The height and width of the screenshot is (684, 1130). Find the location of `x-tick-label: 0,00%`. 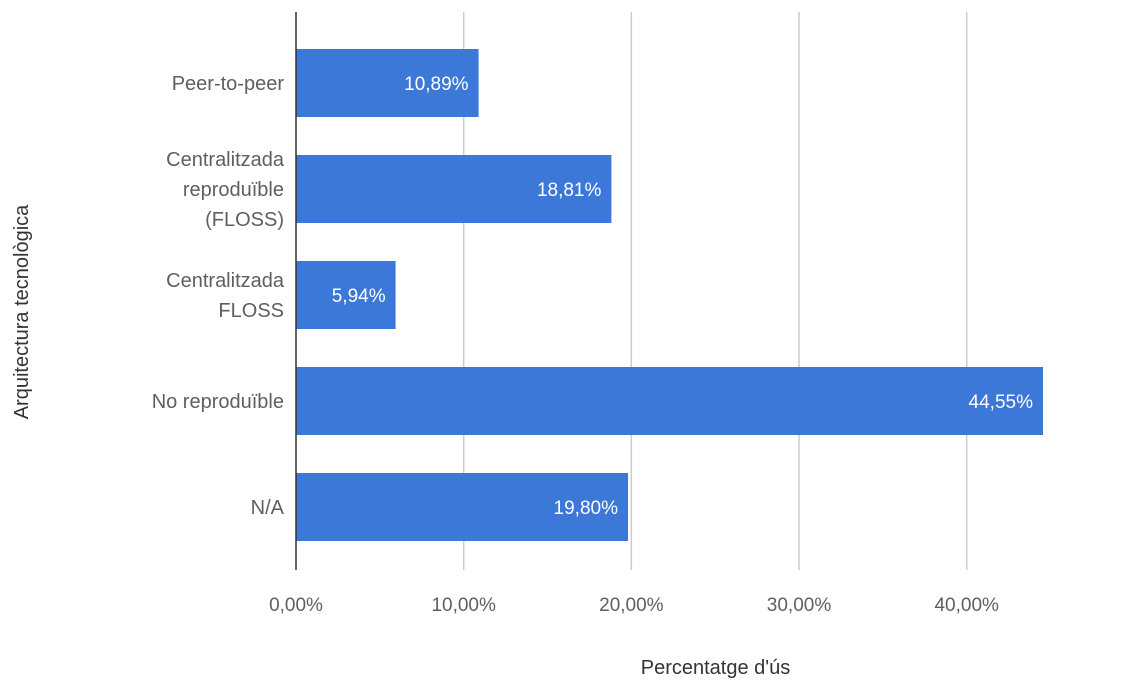

x-tick-label: 0,00% is located at coordinates (296, 605).